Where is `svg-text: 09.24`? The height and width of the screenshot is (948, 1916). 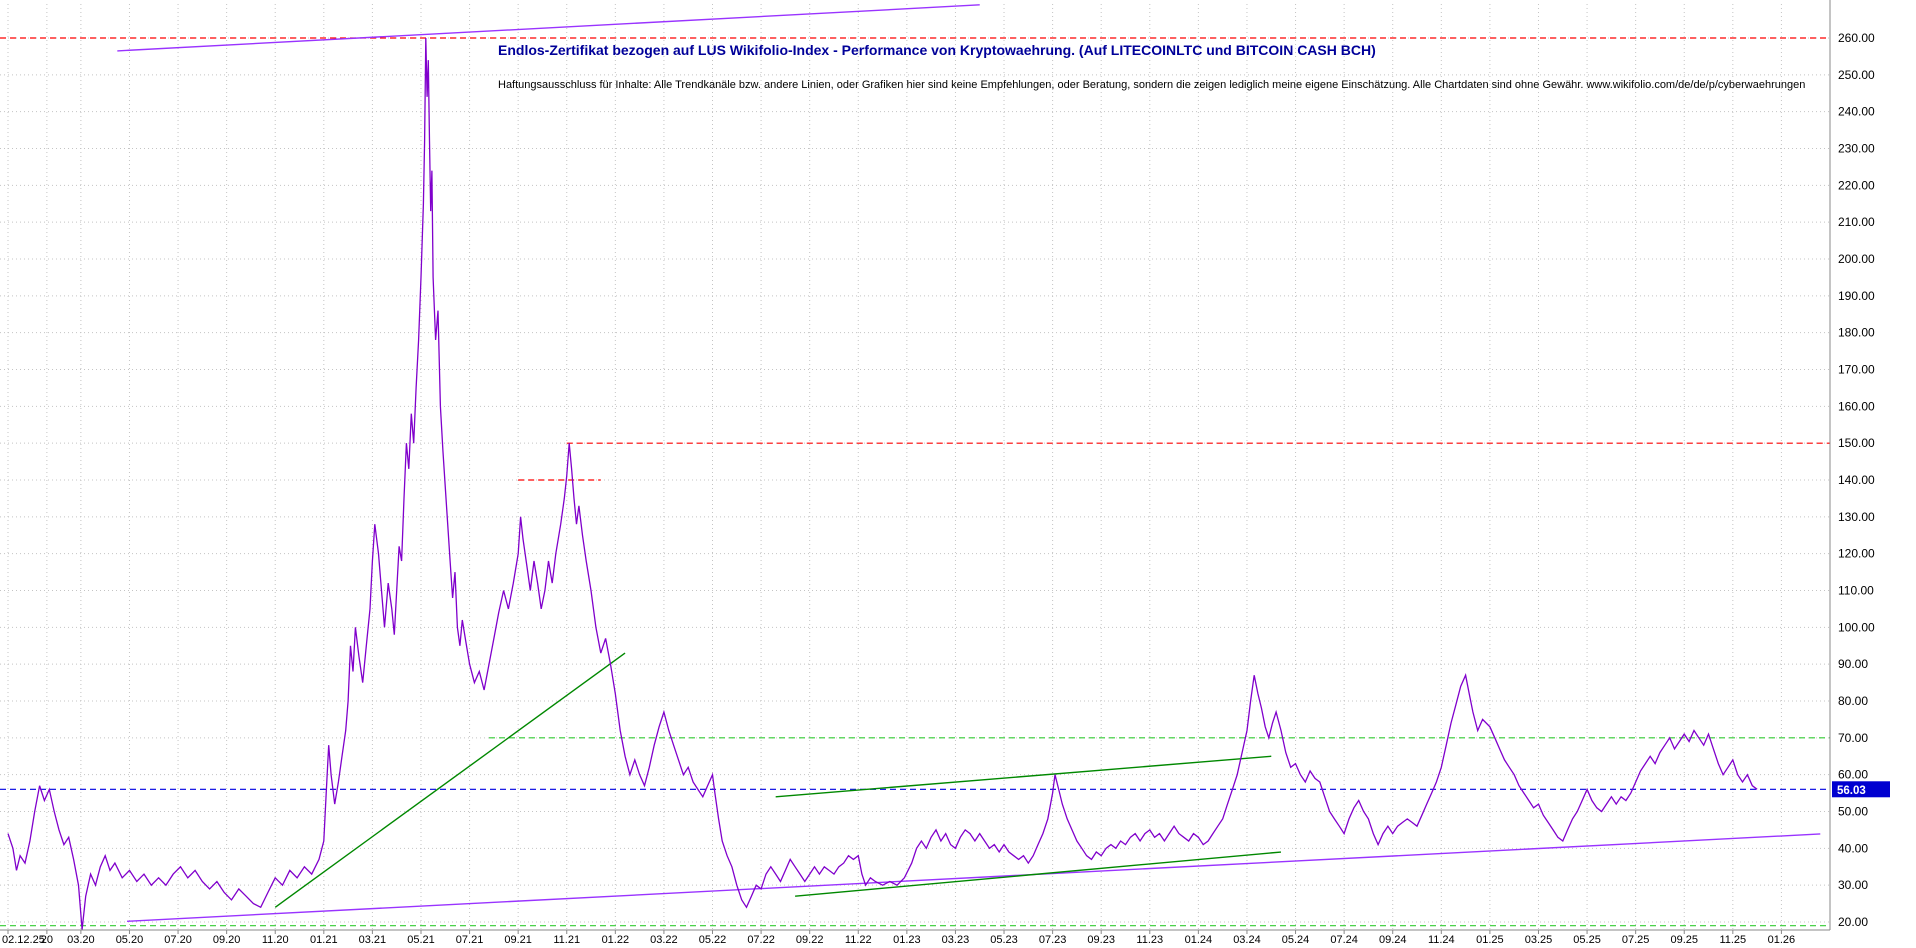
svg-text: 09.24 is located at coordinates (1393, 940).